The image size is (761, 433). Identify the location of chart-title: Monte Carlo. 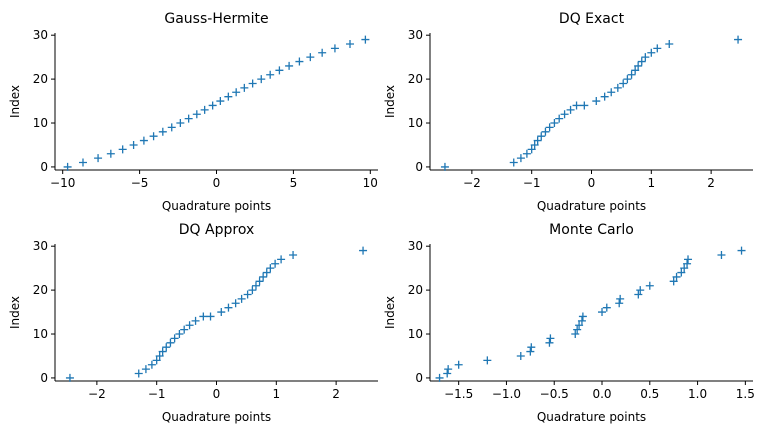
(591, 230).